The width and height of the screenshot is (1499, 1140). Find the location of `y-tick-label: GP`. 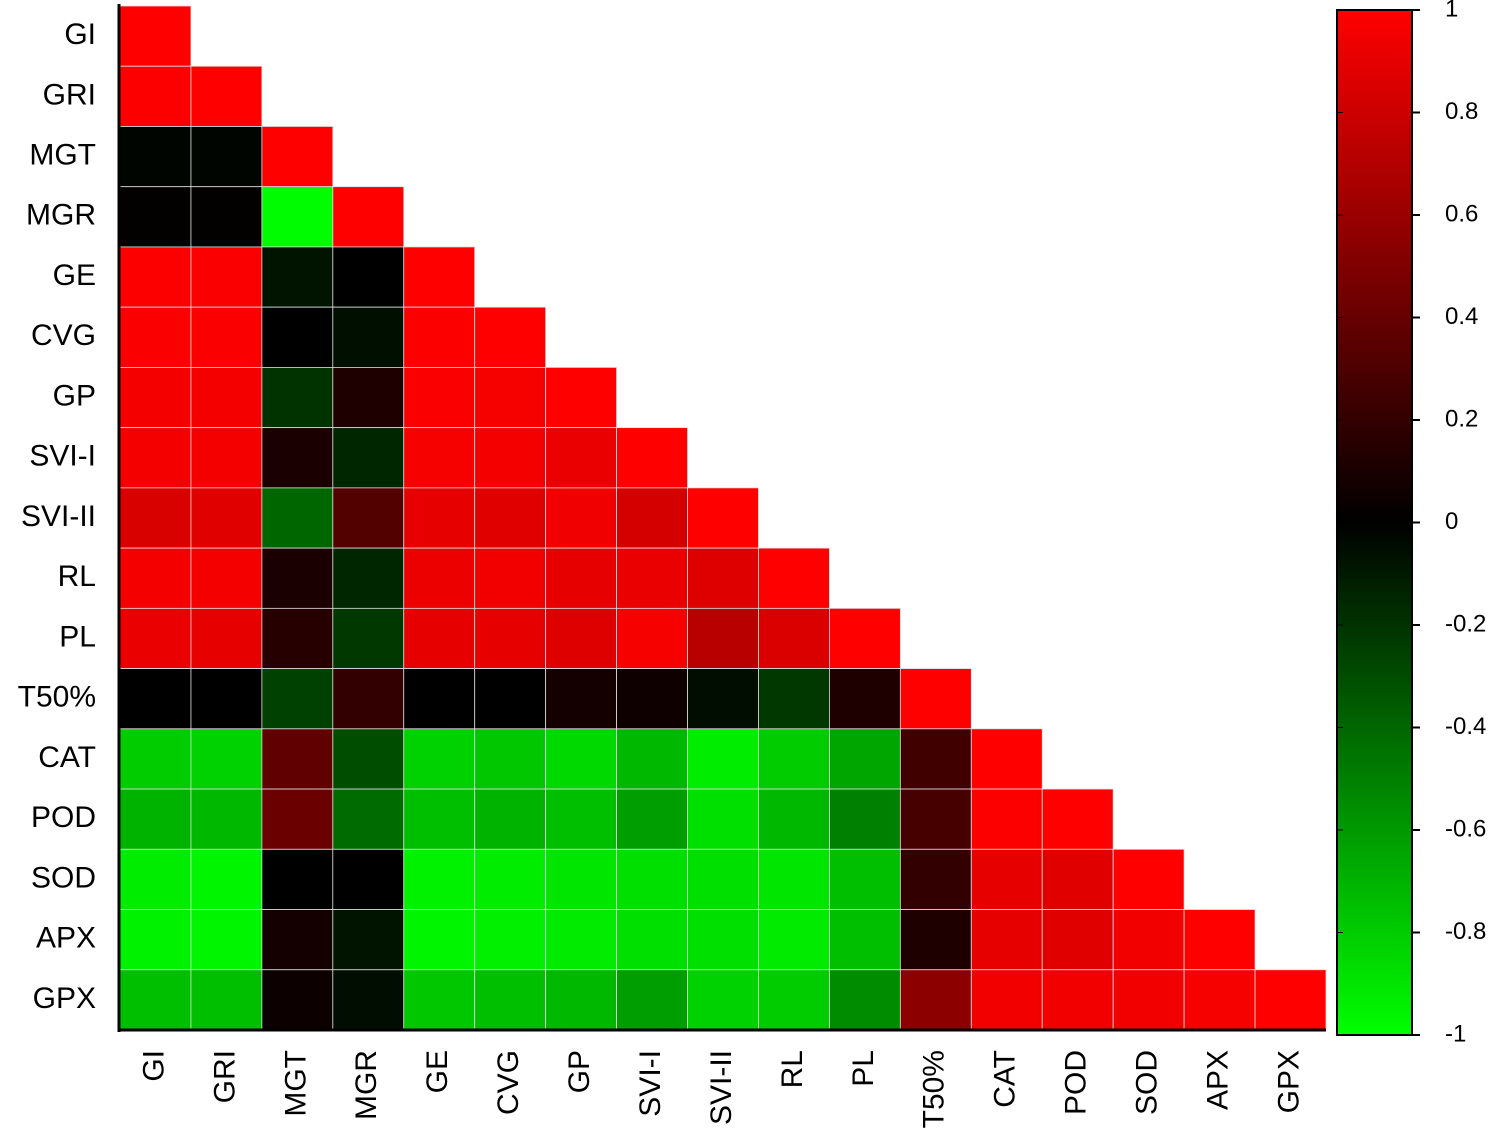

y-tick-label: GP is located at coordinates (74, 395).